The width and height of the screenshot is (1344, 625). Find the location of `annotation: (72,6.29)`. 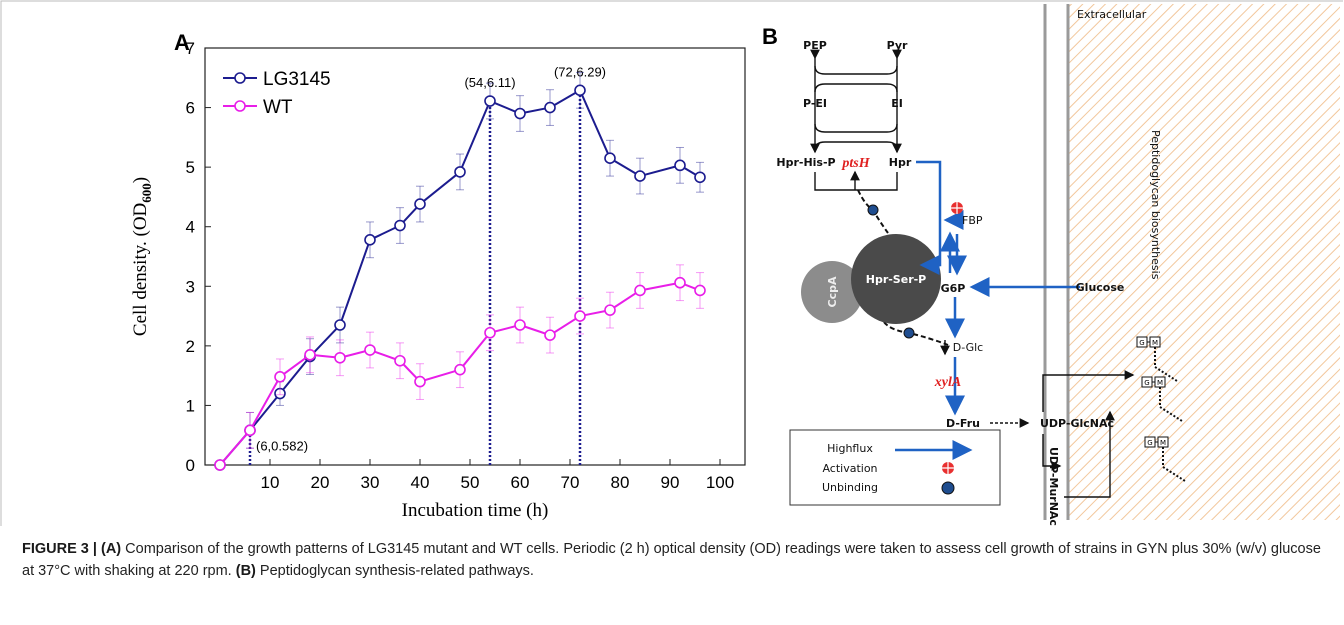

annotation: (72,6.29) is located at coordinates (580, 71).